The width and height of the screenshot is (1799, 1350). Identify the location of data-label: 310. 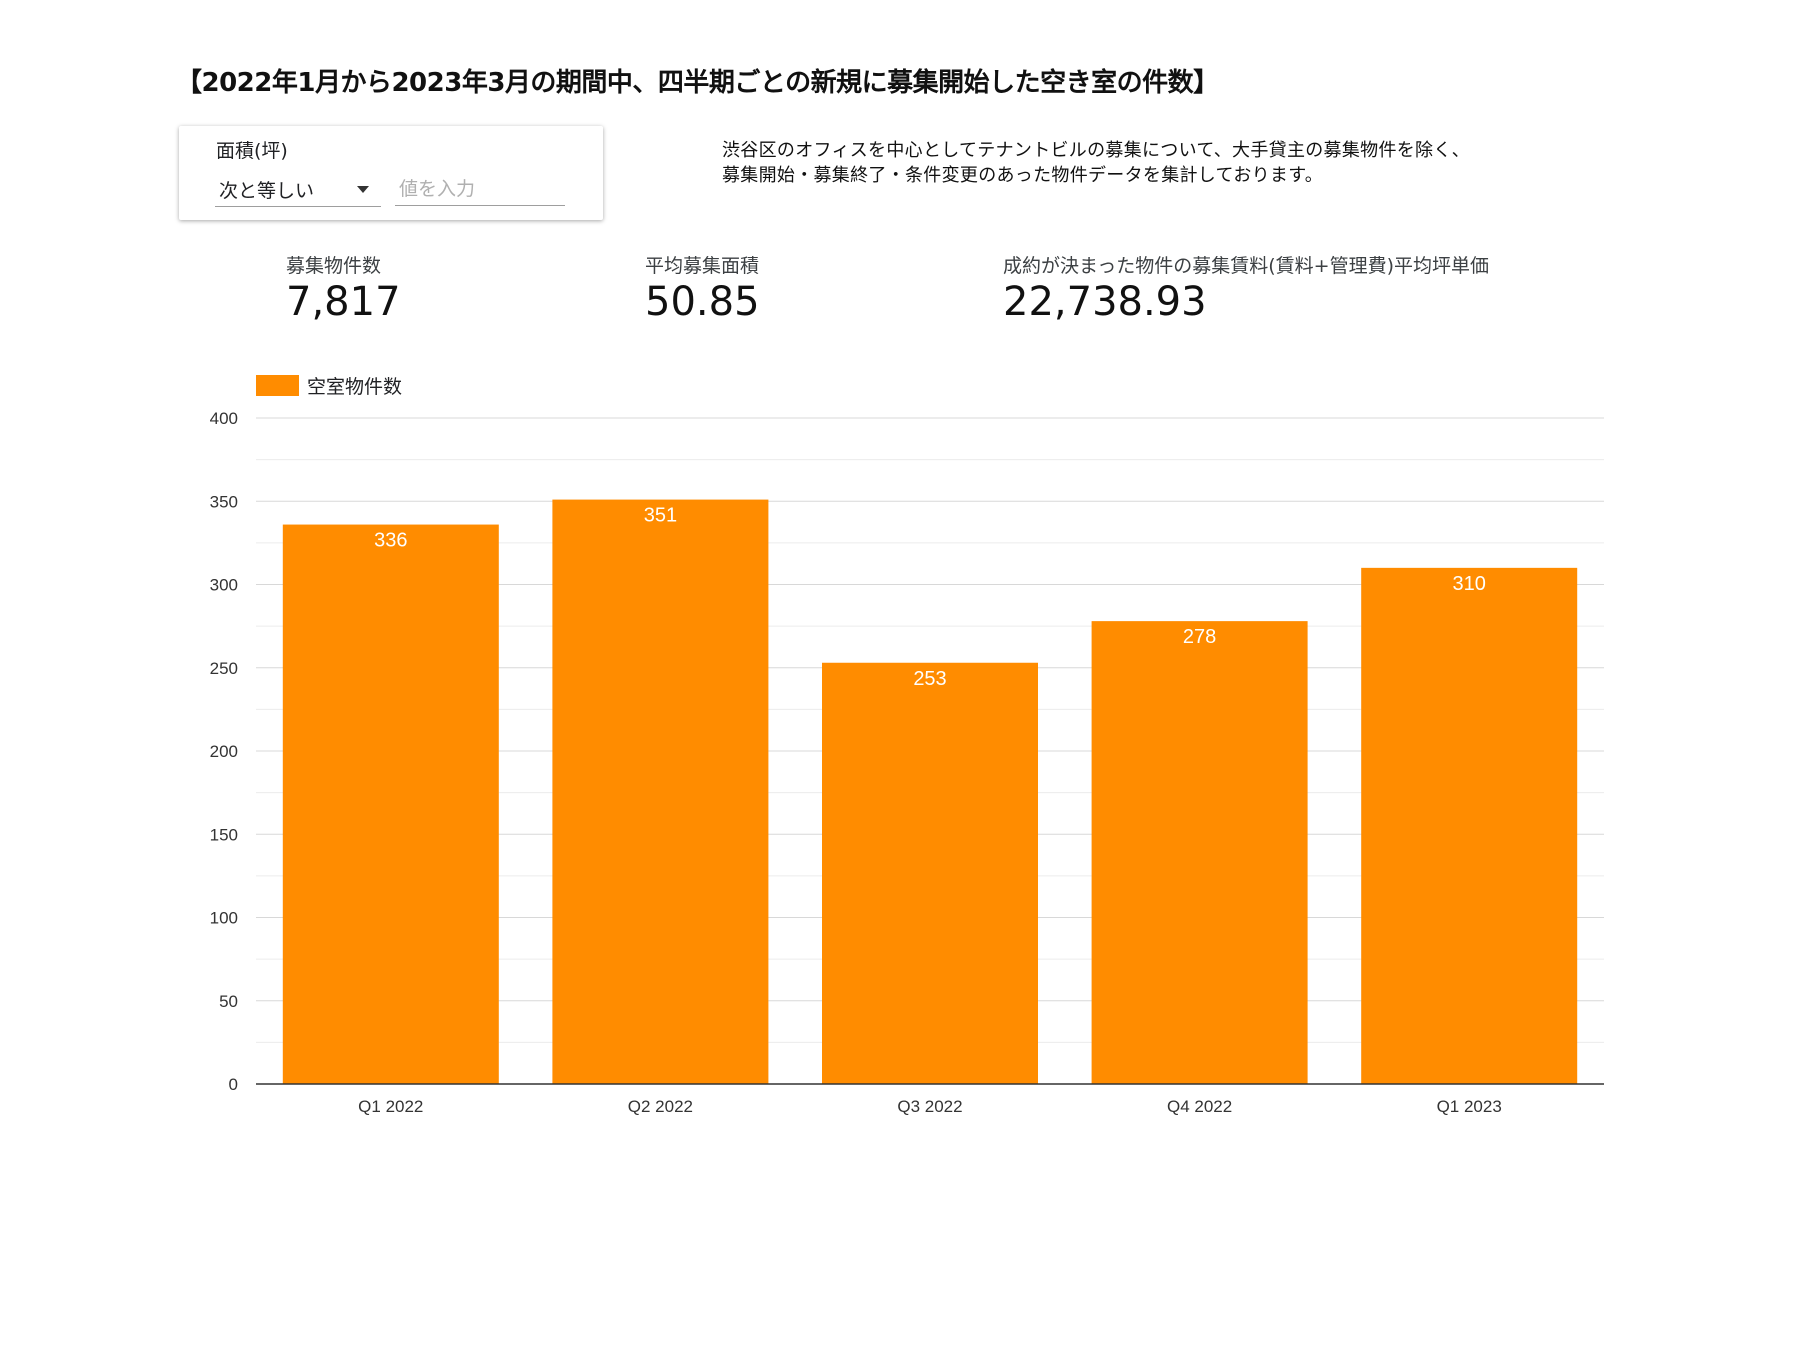
(1469, 584).